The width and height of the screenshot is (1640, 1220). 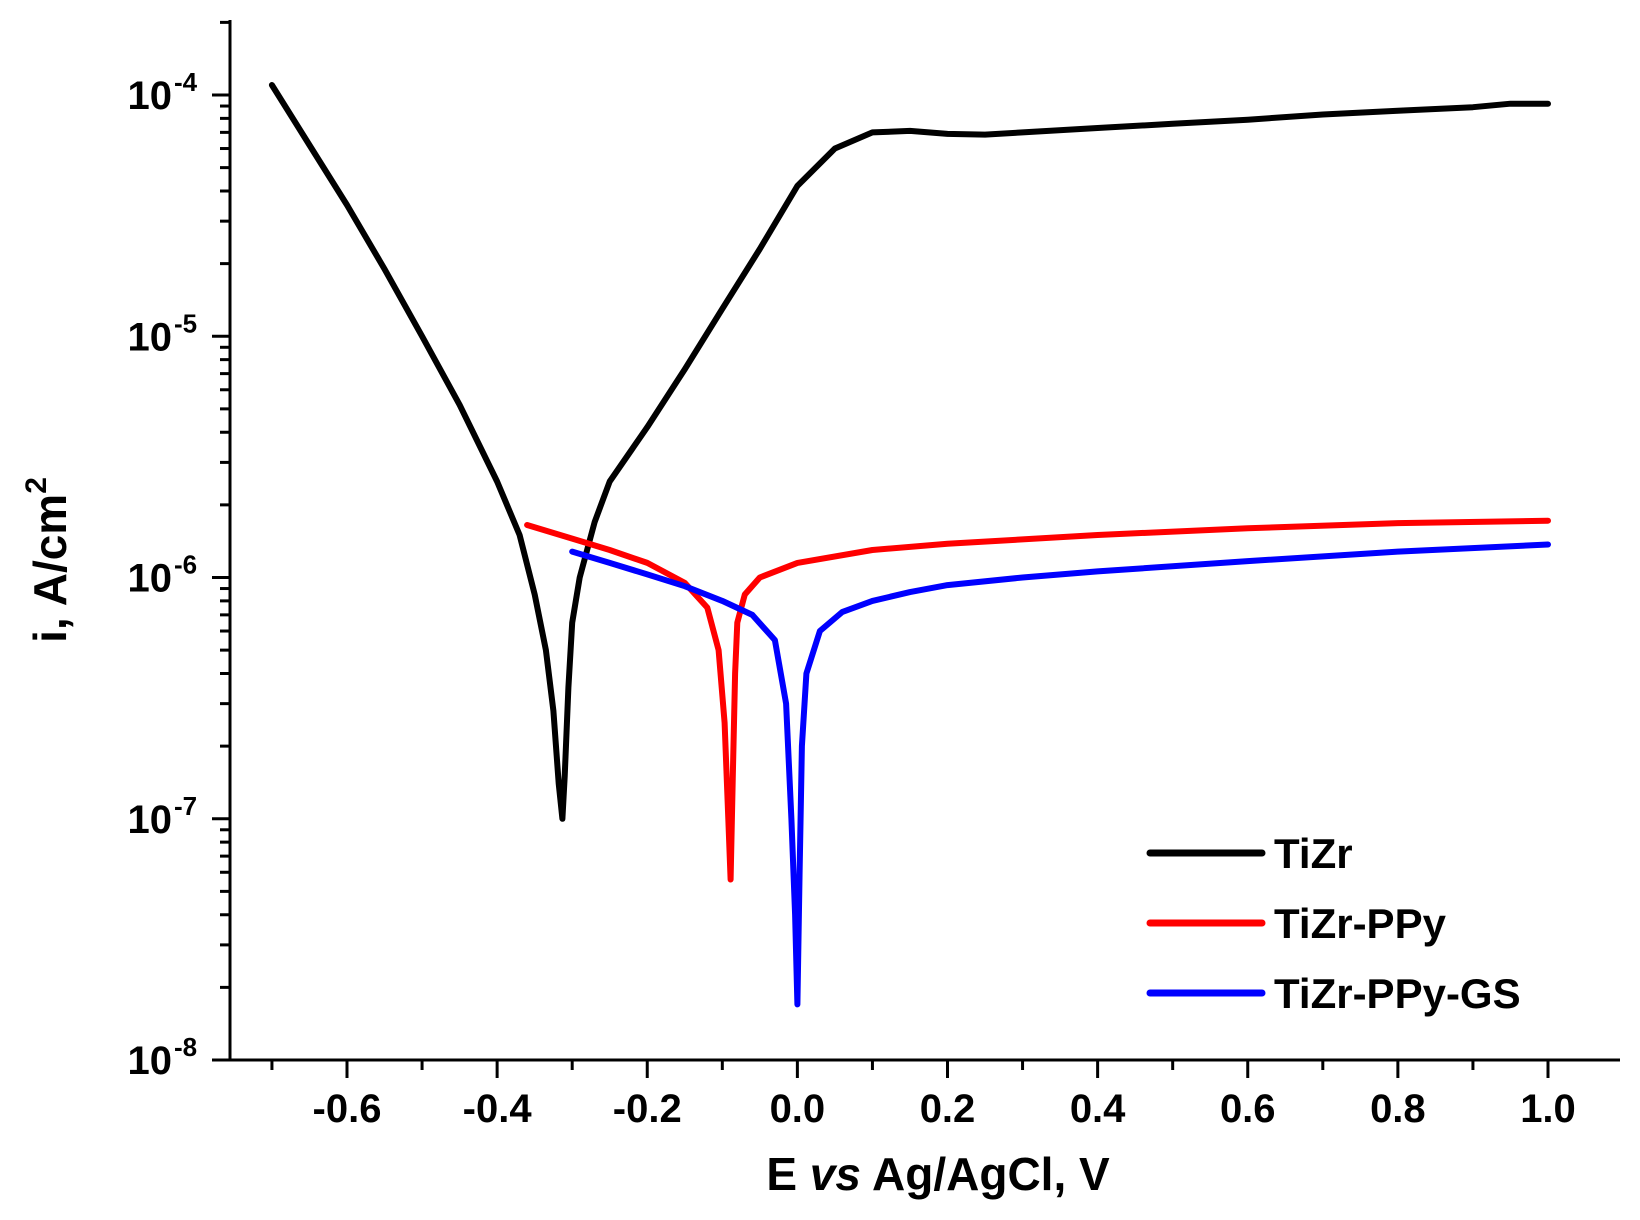 I want to click on x-tick-label: 0.8, so click(x=1398, y=1109).